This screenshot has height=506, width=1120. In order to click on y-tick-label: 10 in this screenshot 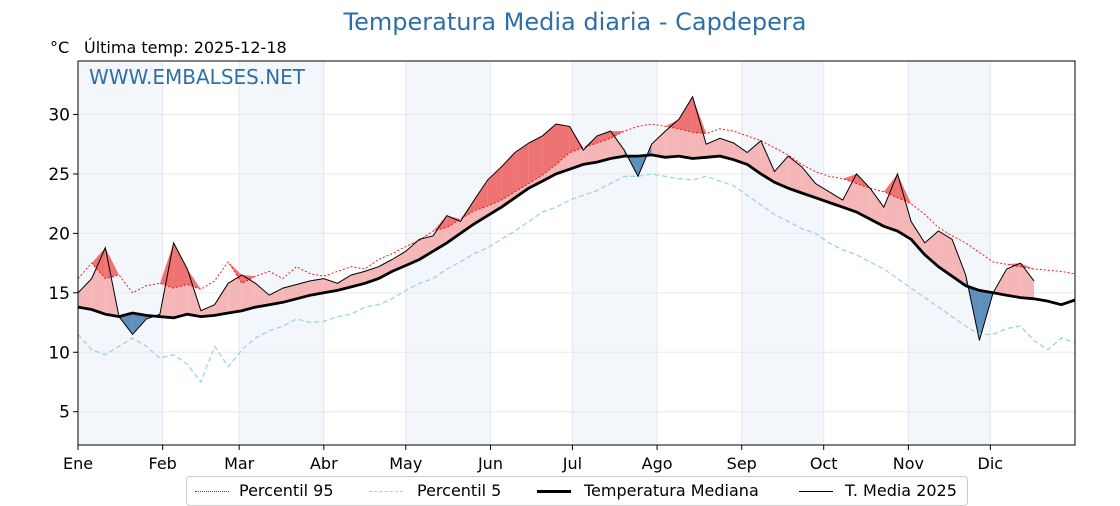, I will do `click(59, 353)`.